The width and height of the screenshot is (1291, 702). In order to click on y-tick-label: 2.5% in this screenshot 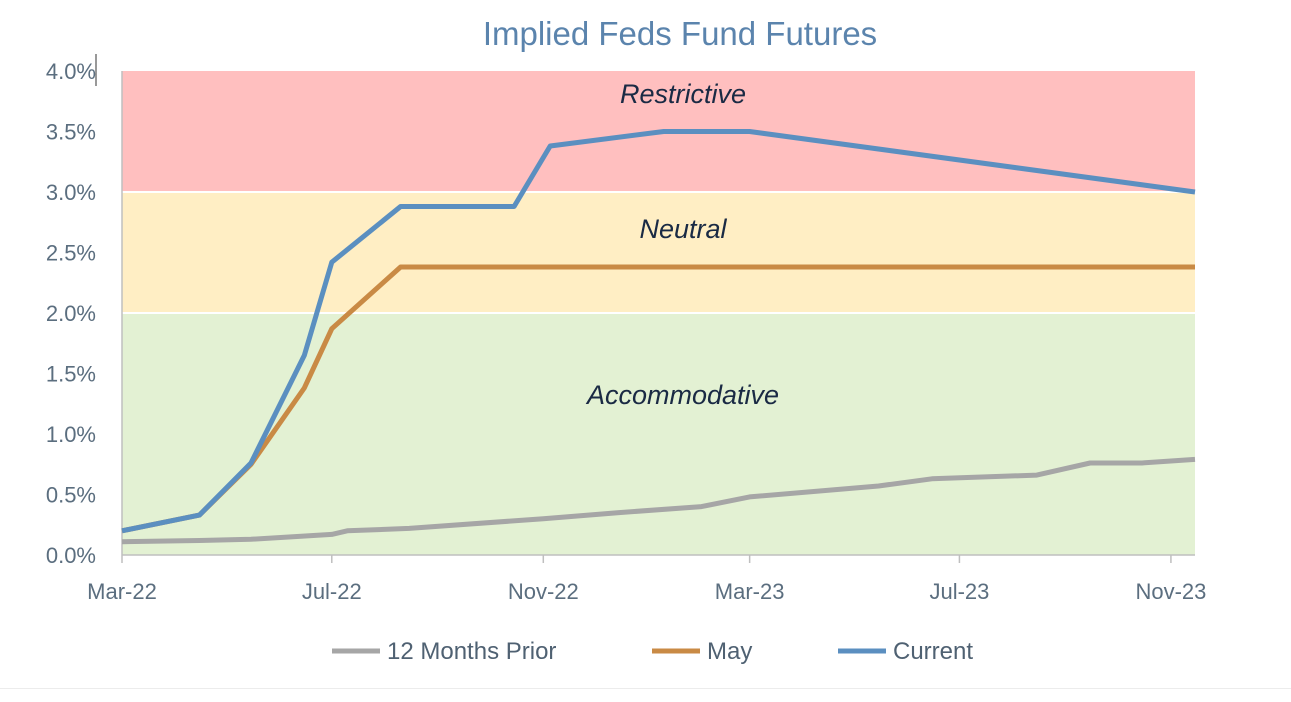, I will do `click(71, 253)`.